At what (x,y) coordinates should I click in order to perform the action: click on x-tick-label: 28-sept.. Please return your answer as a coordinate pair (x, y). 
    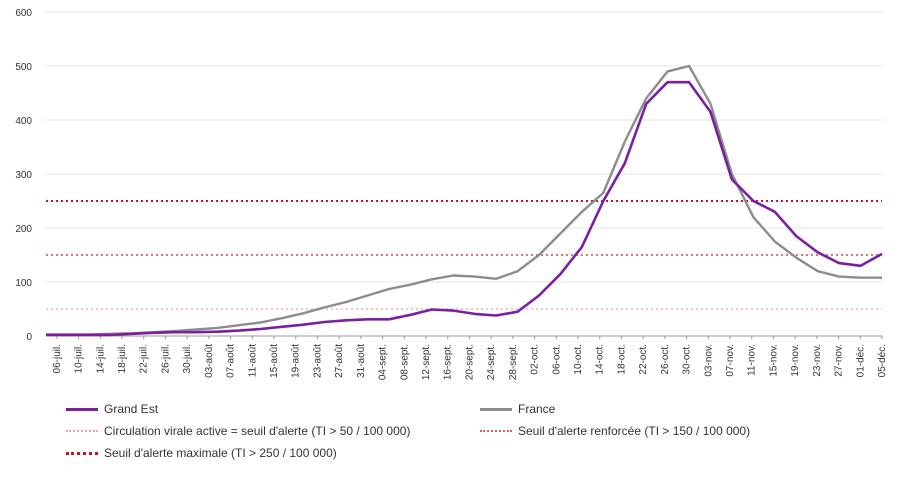
    Looking at the image, I should click on (513, 362).